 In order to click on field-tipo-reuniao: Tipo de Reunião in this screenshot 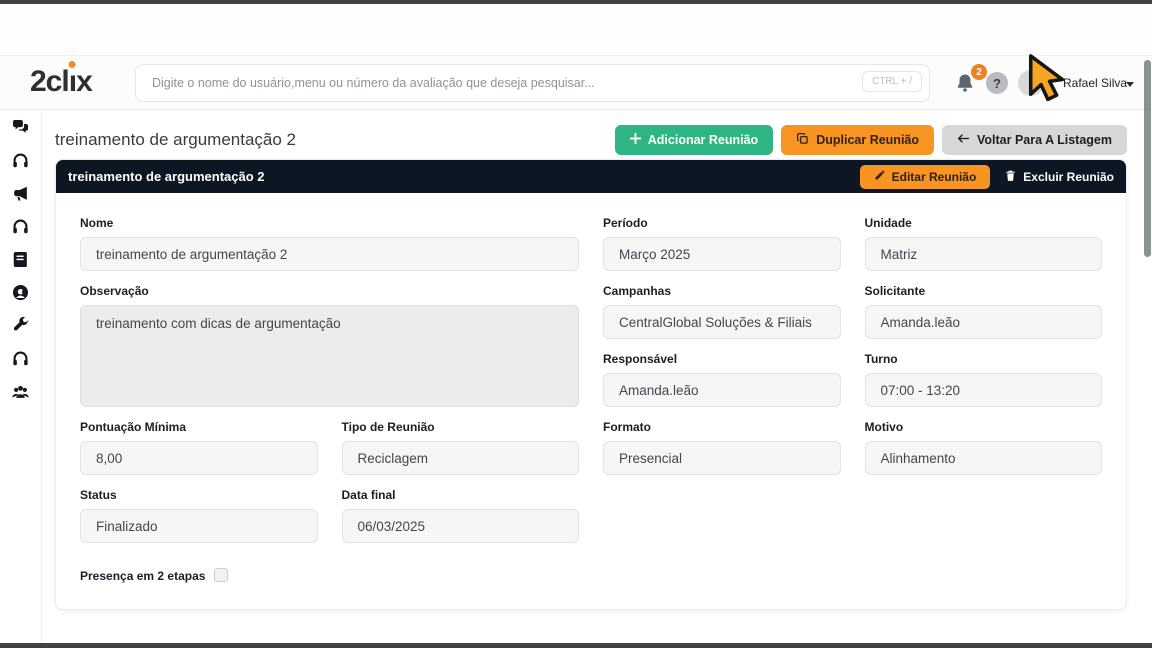, I will do `click(460, 447)`.